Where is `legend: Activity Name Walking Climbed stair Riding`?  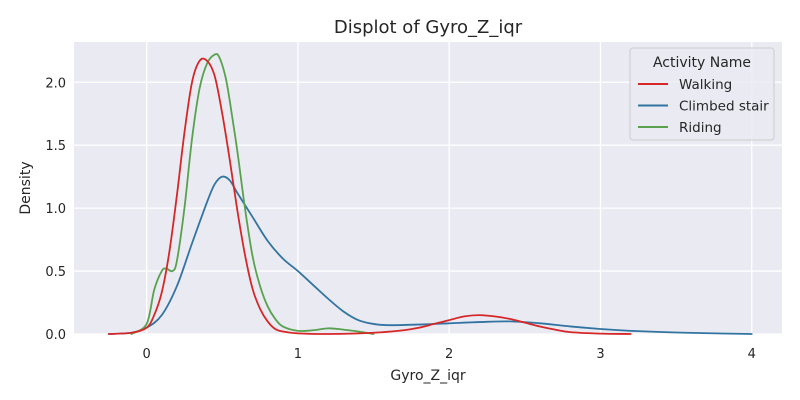 legend: Activity Name Walking Climbed stair Riding is located at coordinates (702, 94).